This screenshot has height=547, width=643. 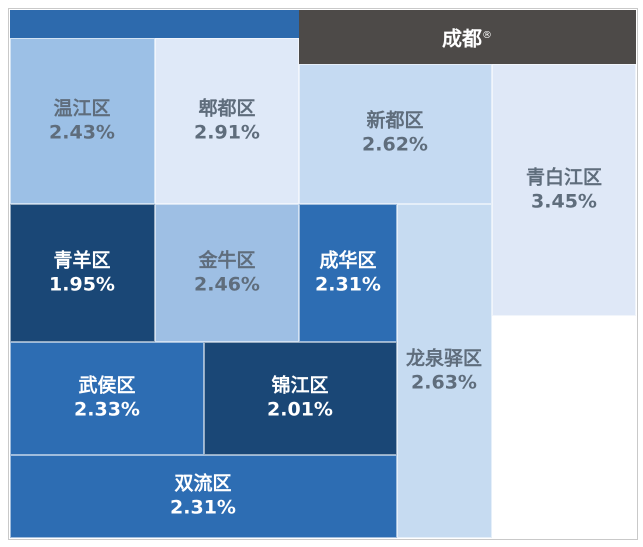 What do you see at coordinates (107, 385) in the screenshot?
I see `cell-name: 武侯区` at bounding box center [107, 385].